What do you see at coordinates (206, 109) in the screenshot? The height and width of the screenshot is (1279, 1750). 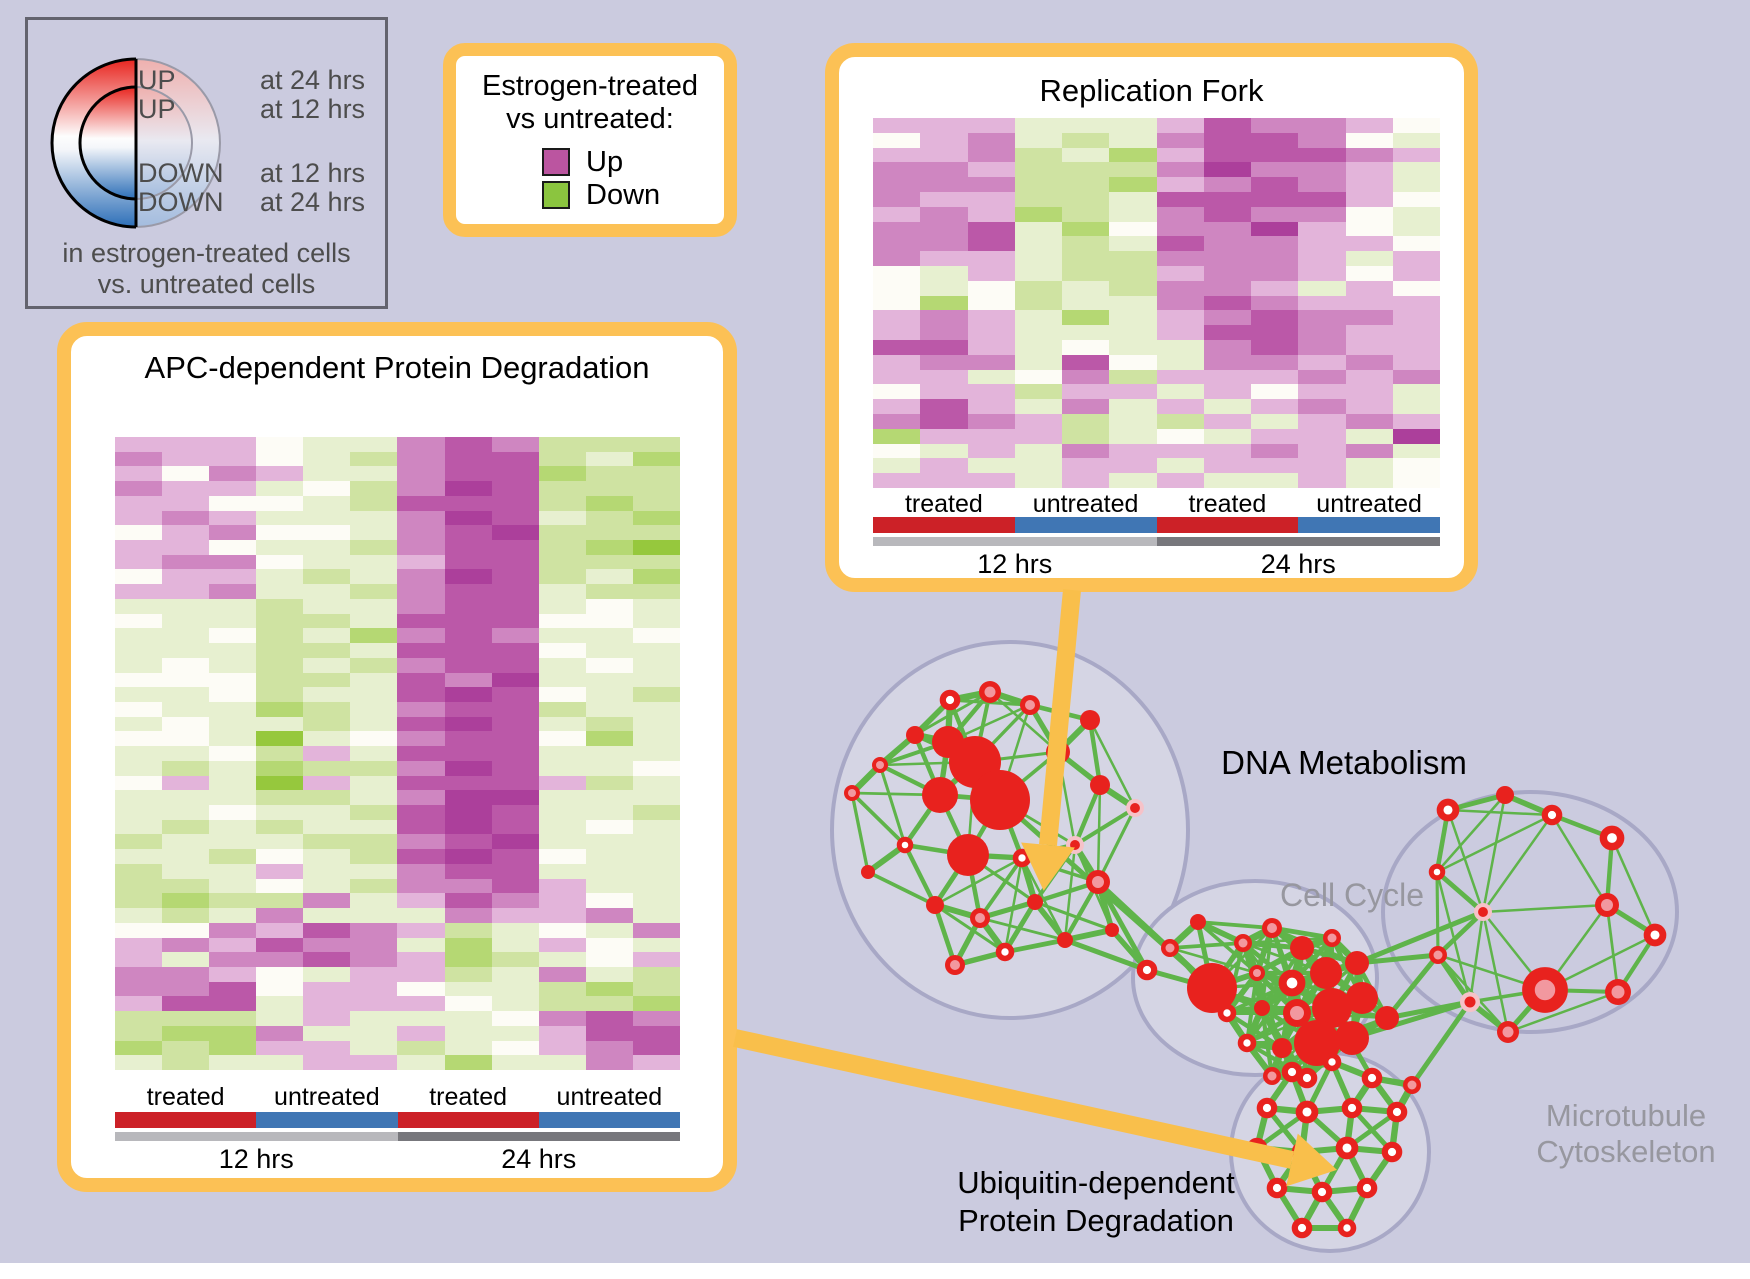 I see `legend-row-up12: UP at 12 hrs` at bounding box center [206, 109].